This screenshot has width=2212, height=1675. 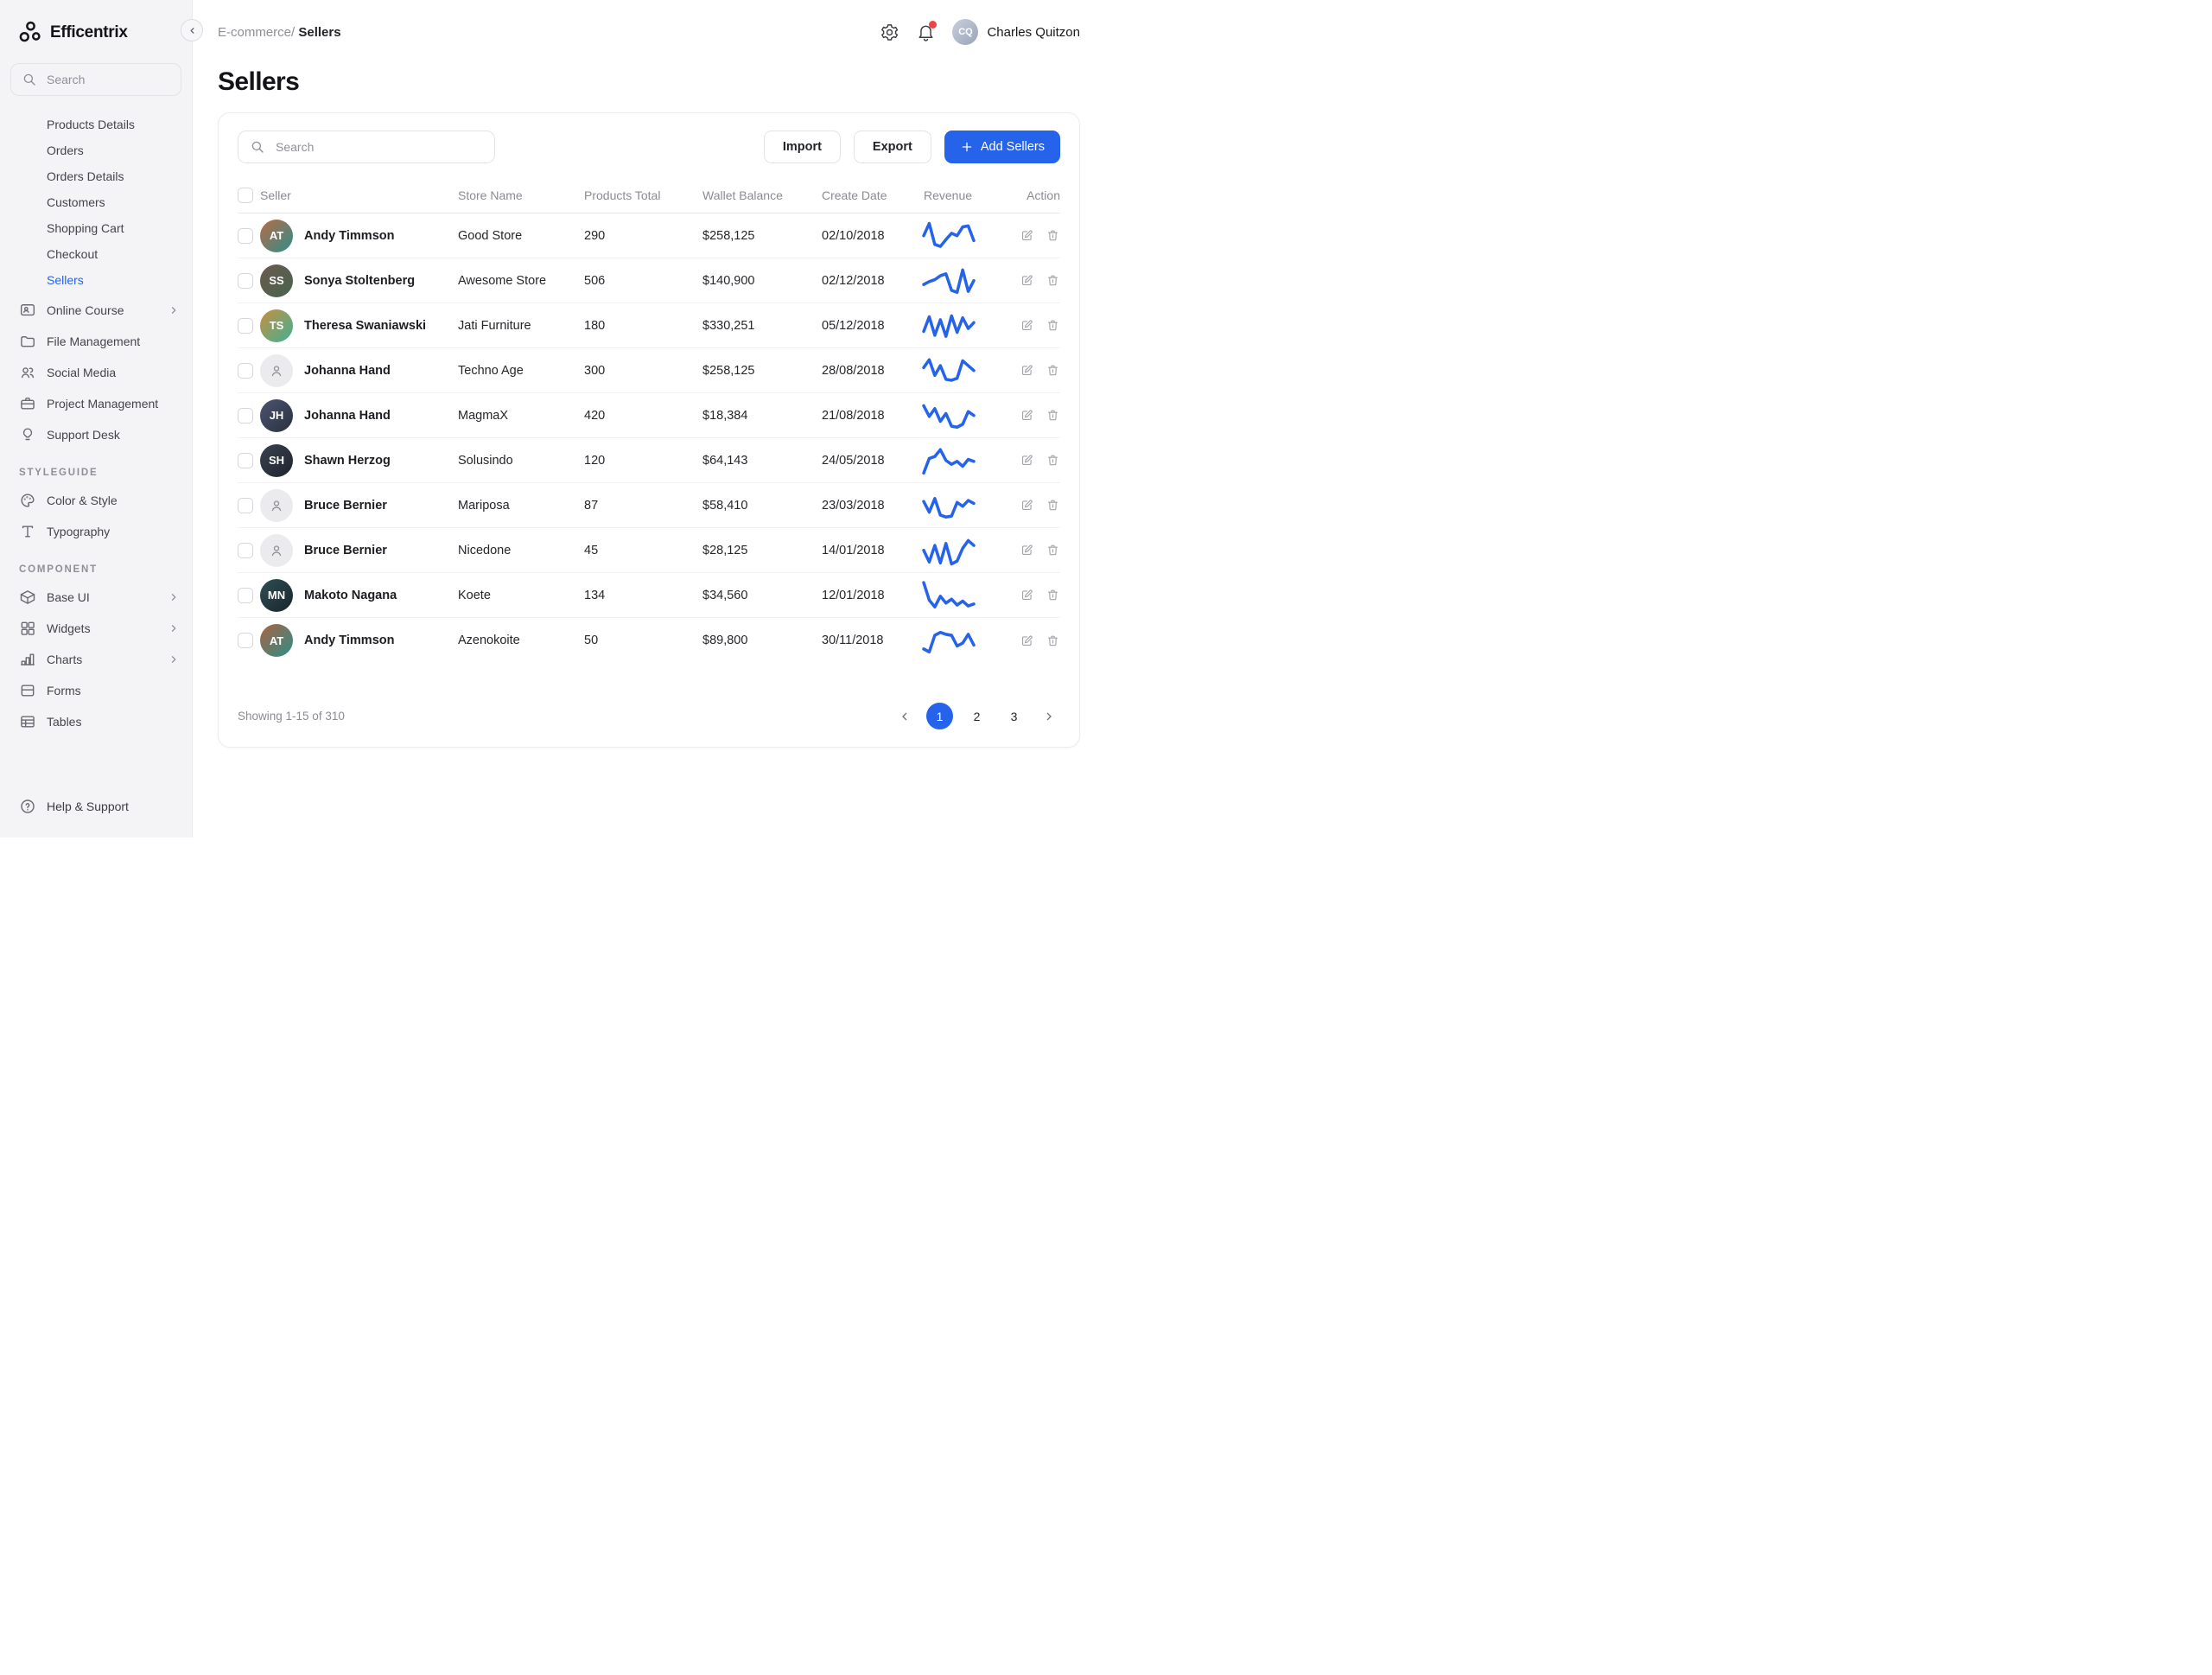 I want to click on column-header-revenue: Revenue, so click(x=948, y=195).